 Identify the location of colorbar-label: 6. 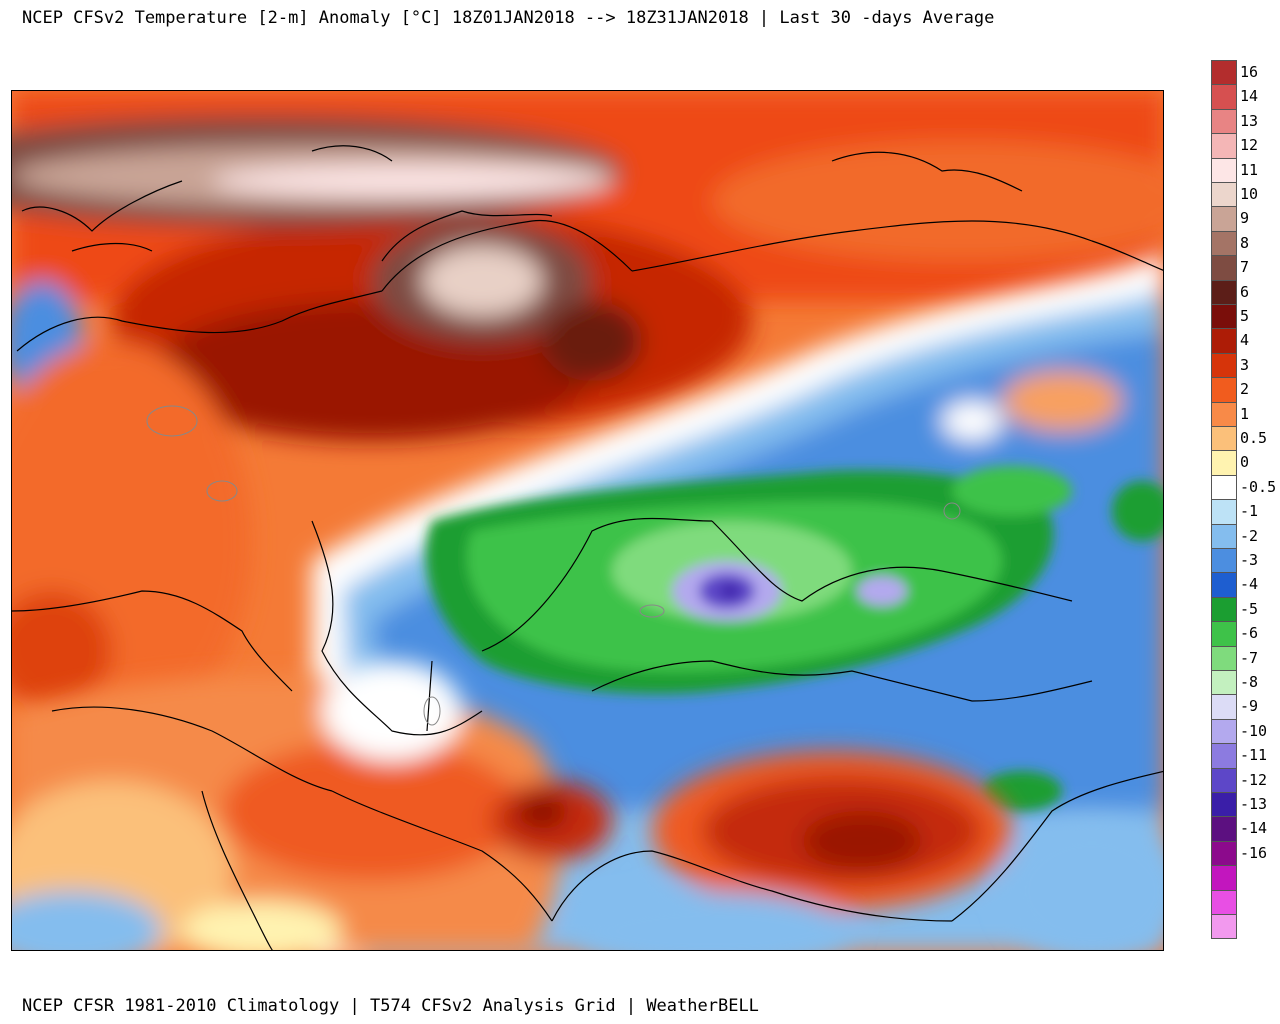
(1245, 291).